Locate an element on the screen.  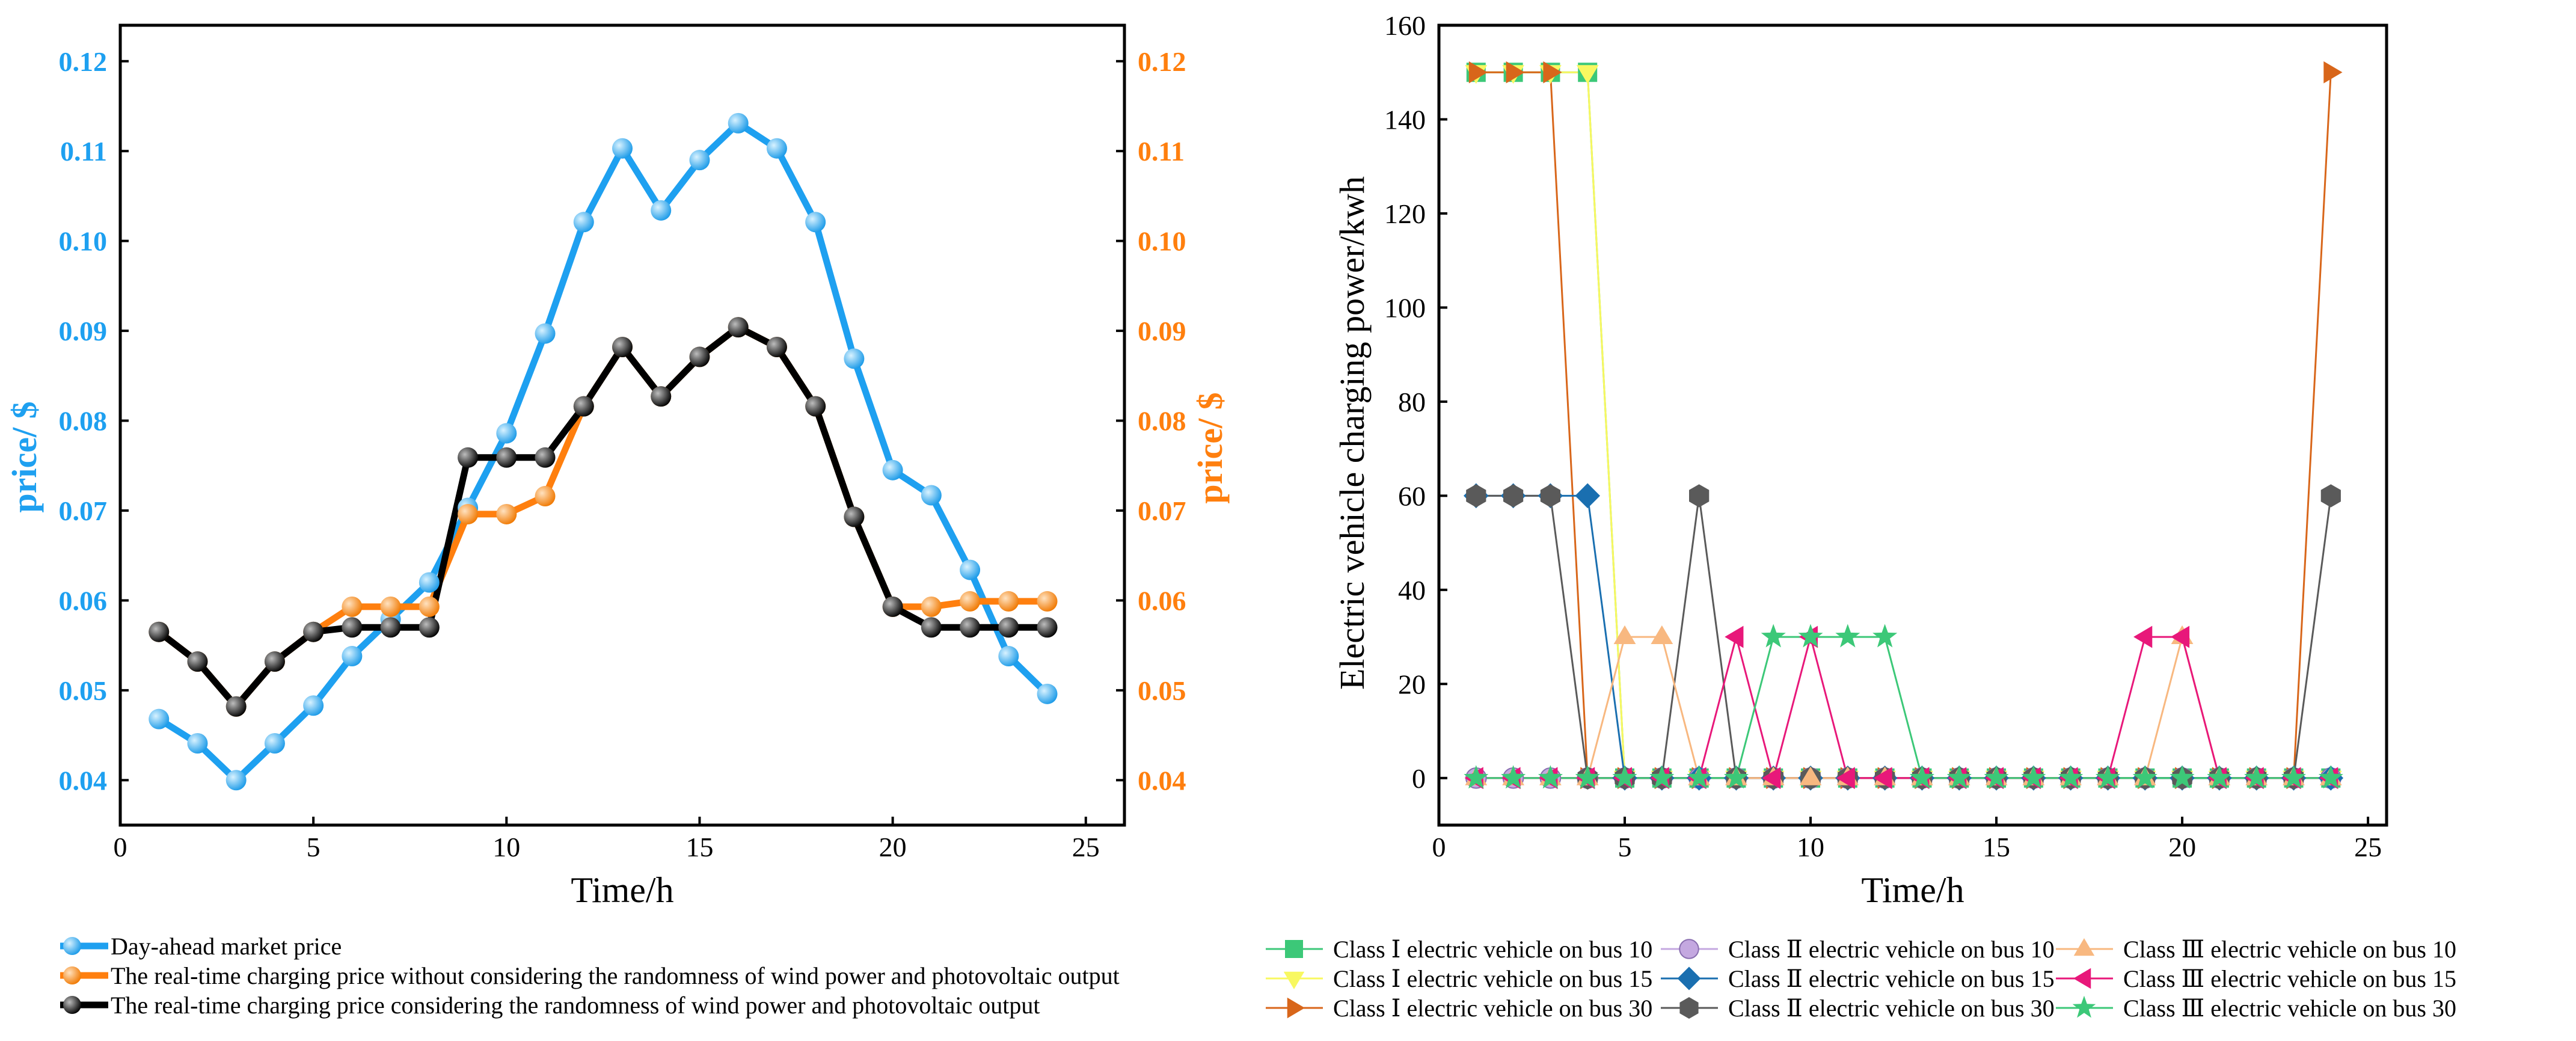
x-tick-label: 0 is located at coordinates (120, 847).